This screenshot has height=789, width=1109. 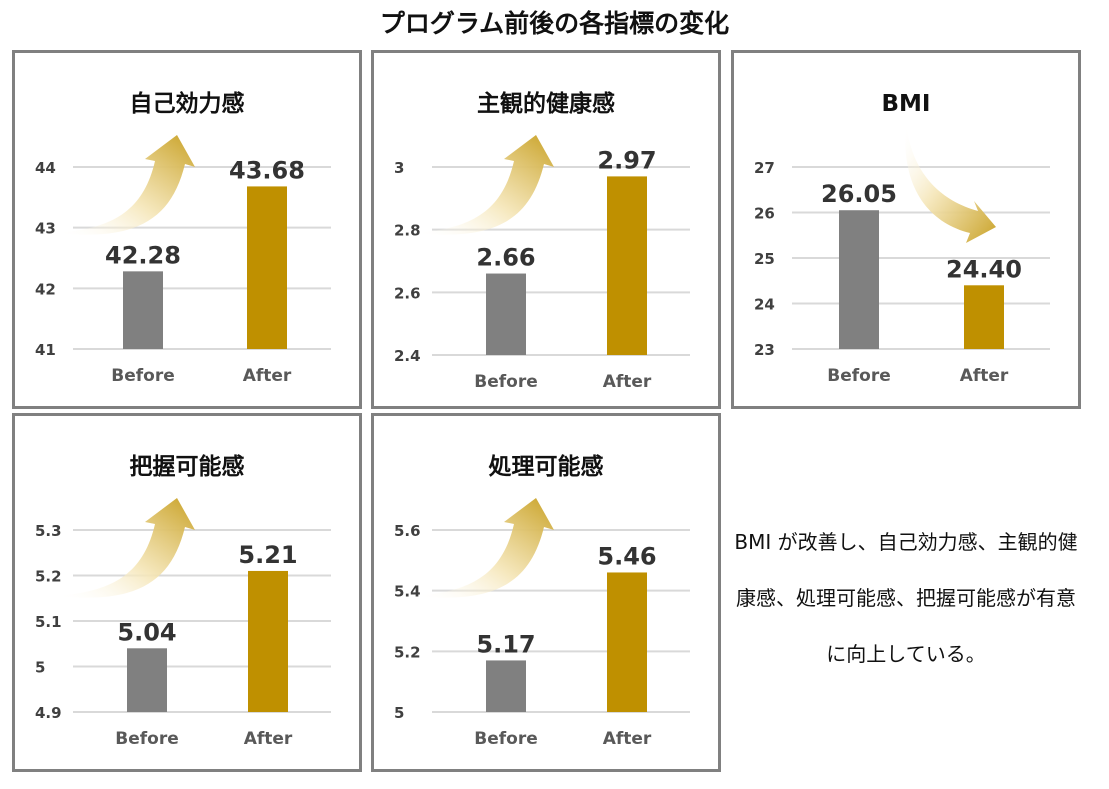 What do you see at coordinates (542, 241) in the screenshot?
I see `chart-svg: 主観的健康感 2.4 2.6 2.8 3 2.66 Before 2.97 After` at bounding box center [542, 241].